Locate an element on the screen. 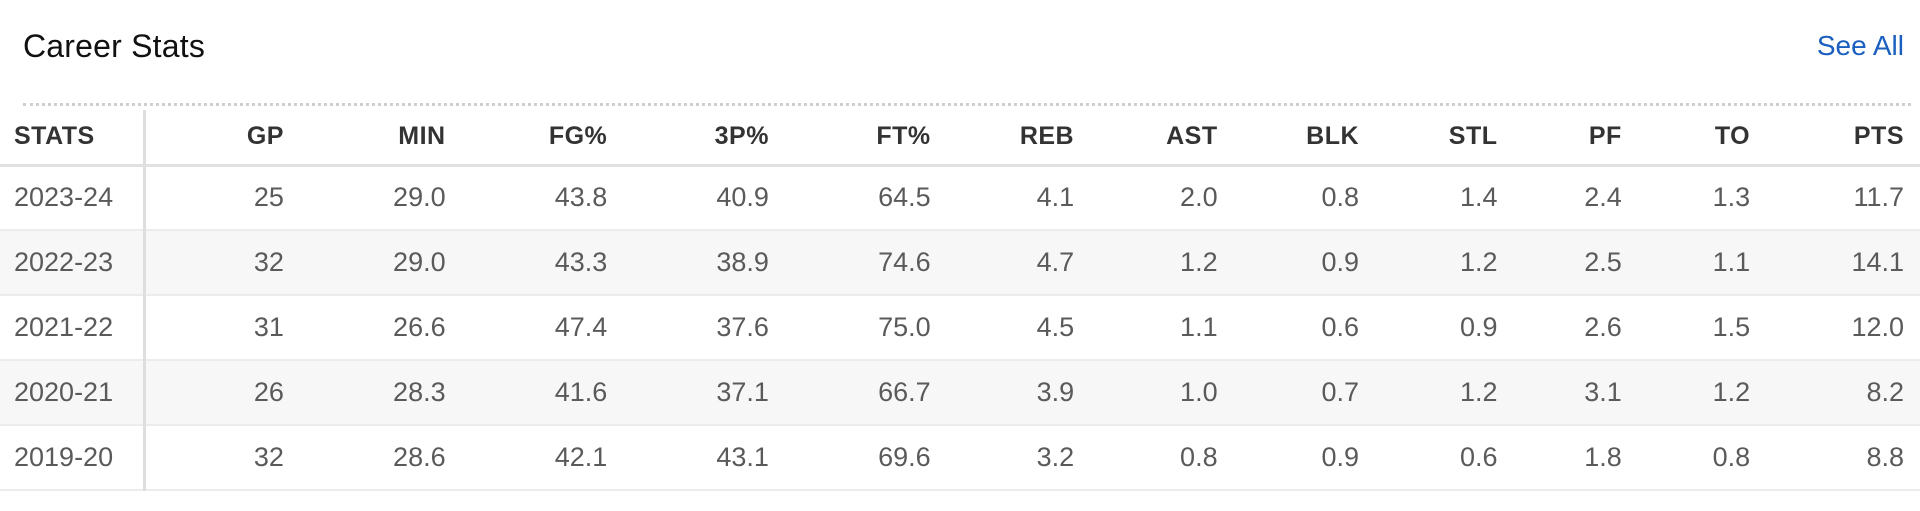 The image size is (1920, 511). pts-cell: 8.2 is located at coordinates (1835, 393).